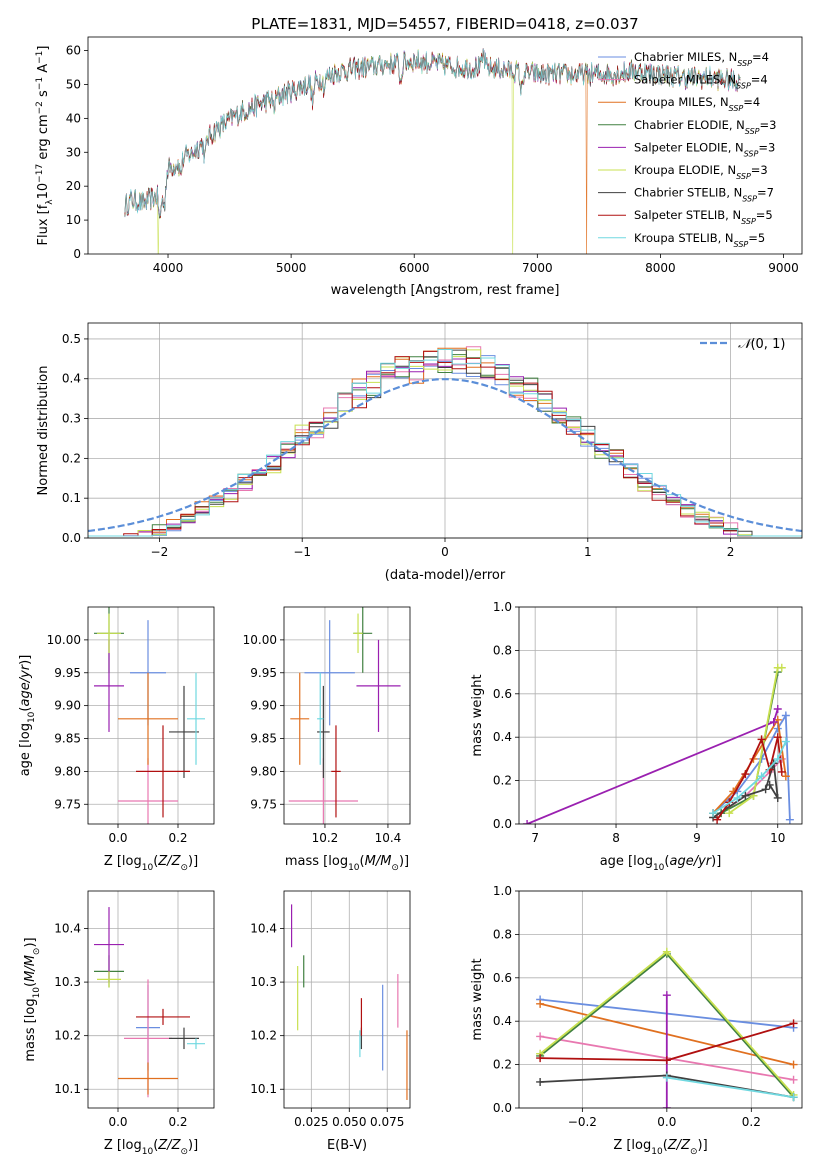  I want to click on mass-vs-ebv-xlabel: E(B-V), so click(347, 1145).